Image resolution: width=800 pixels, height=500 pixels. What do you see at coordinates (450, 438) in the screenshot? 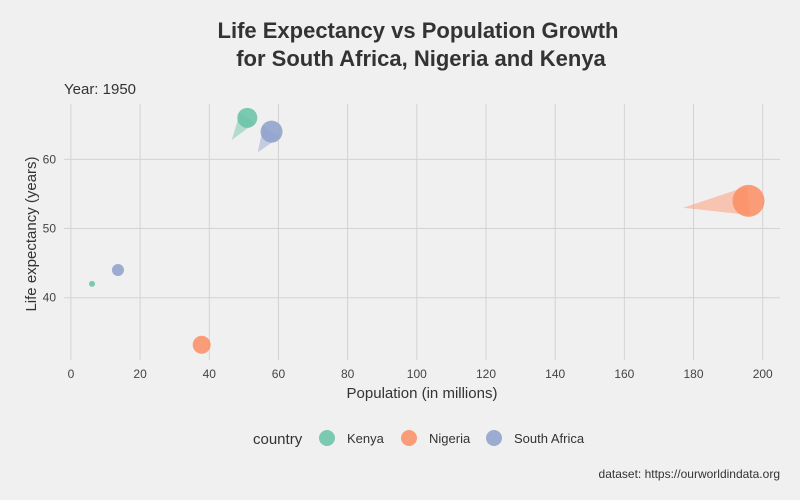
I see `legend-label-nigeria: Nigeria` at bounding box center [450, 438].